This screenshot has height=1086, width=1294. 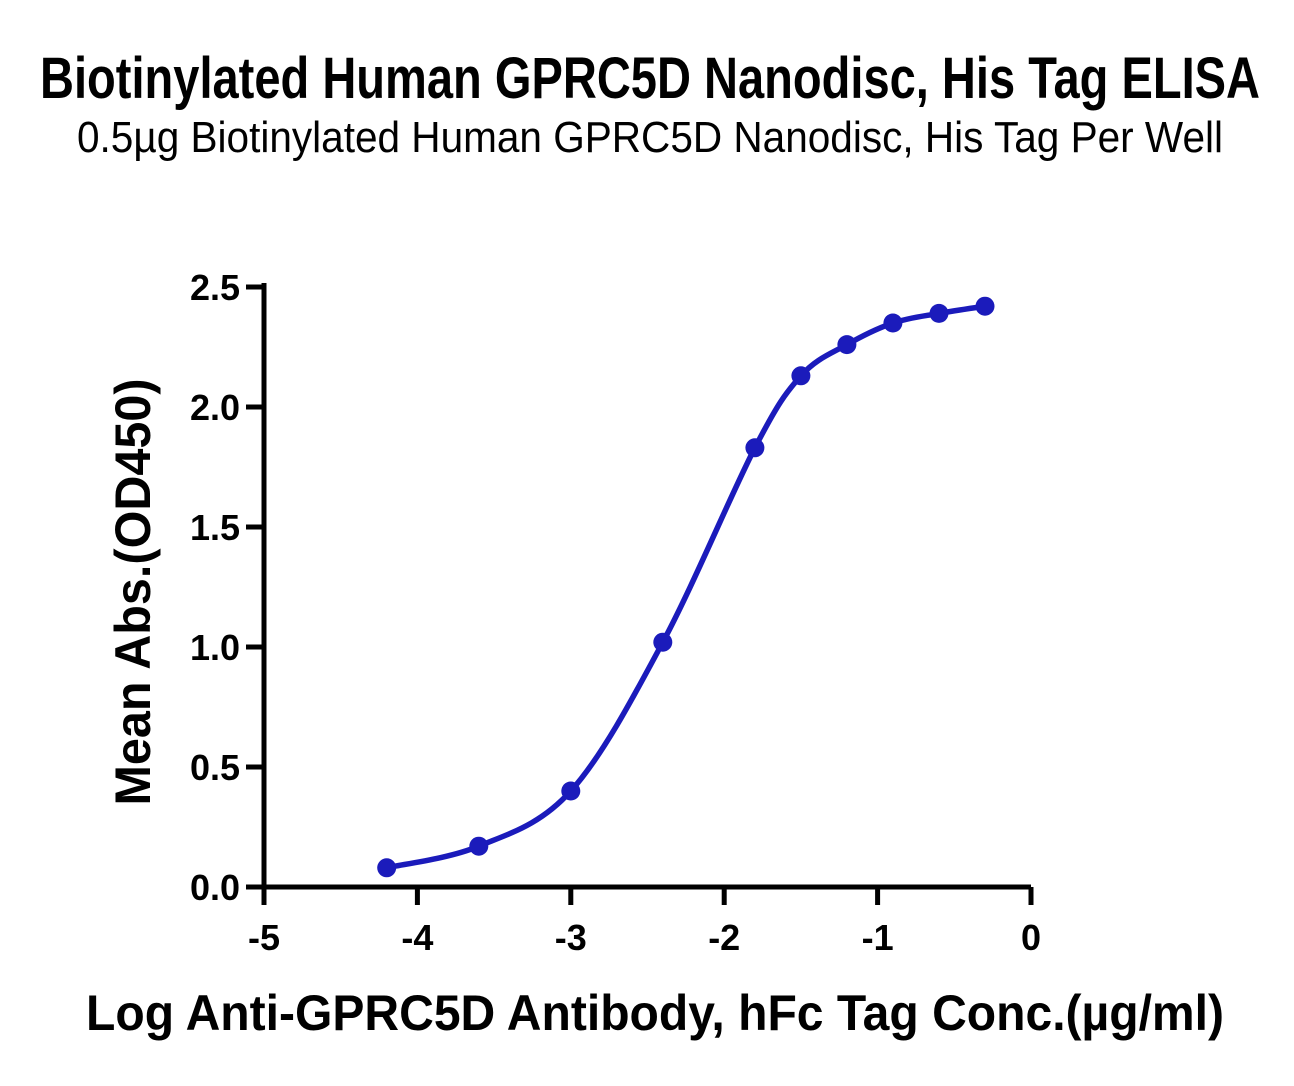 What do you see at coordinates (878, 937) in the screenshot?
I see `x-tick-label: -1` at bounding box center [878, 937].